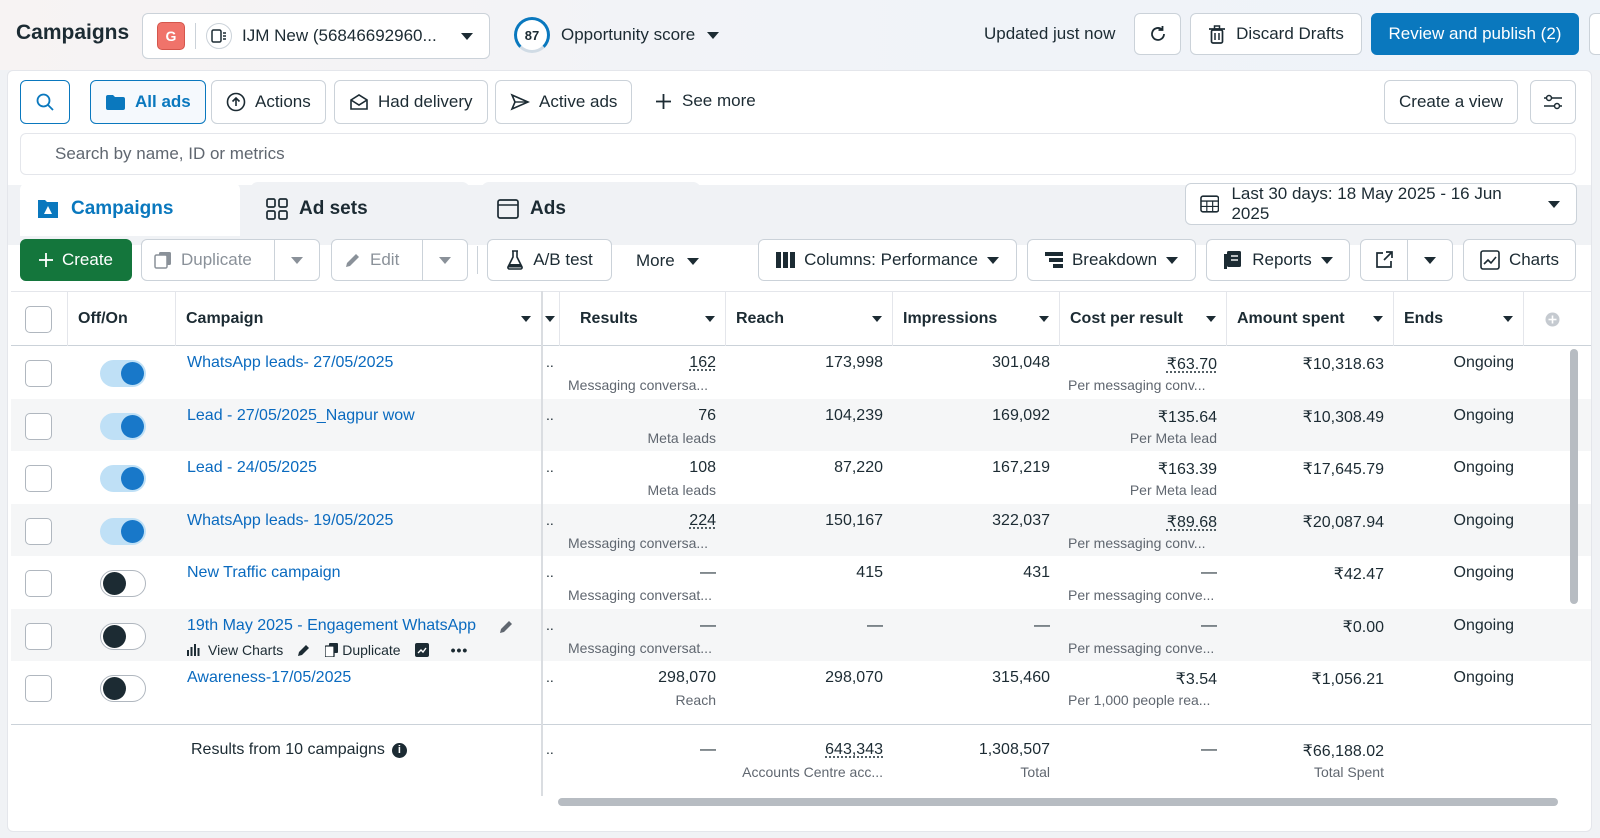 This screenshot has width=1600, height=838. I want to click on date-range-picker: Last 30 days: 18 May 2025 - 16 Jun 2025, so click(1381, 204).